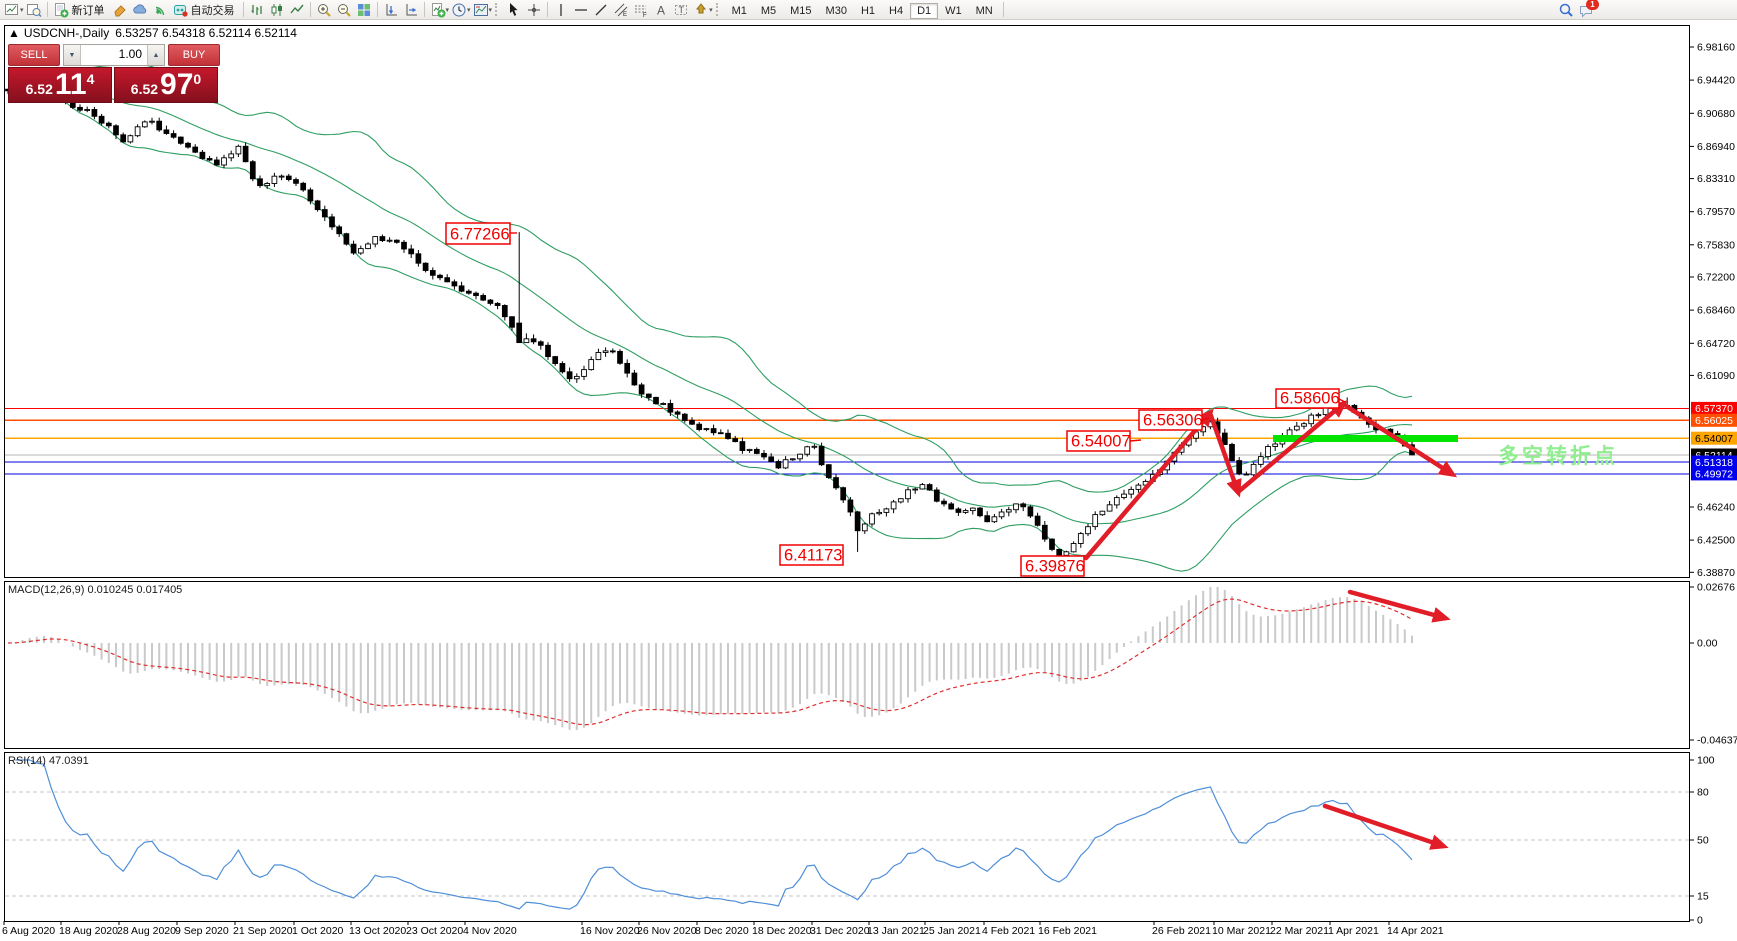 The width and height of the screenshot is (1737, 941). Describe the element at coordinates (155, 55) in the screenshot. I see `volume-increase-button: ▲` at that location.